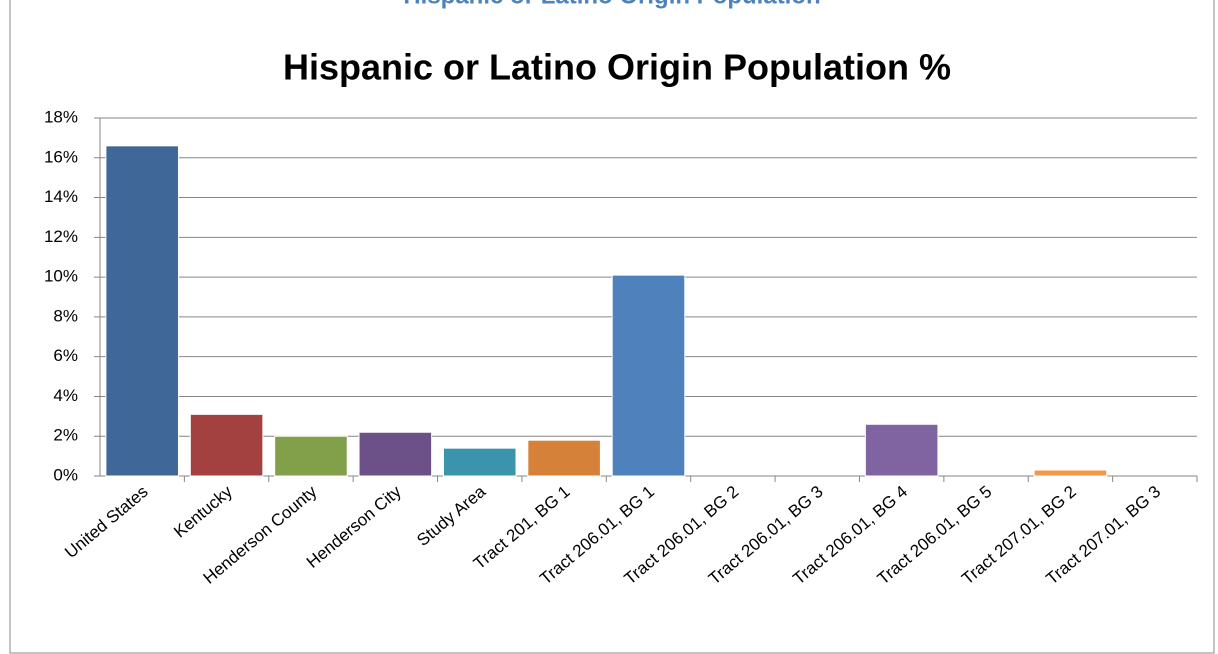 Image resolution: width=1218 pixels, height=654 pixels. What do you see at coordinates (611, 4) in the screenshot?
I see `page-heading: Hispanic or Latino Origin Population` at bounding box center [611, 4].